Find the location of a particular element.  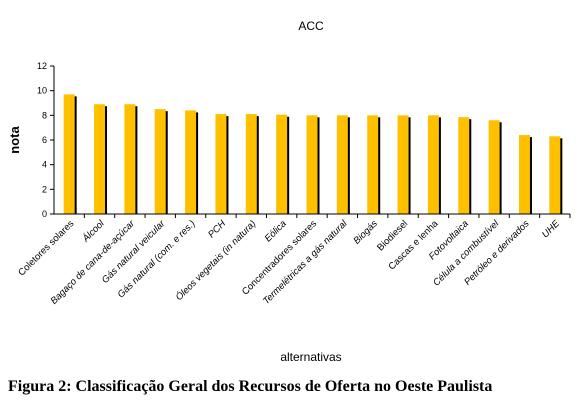

y-tick-label: 10 is located at coordinates (42, 91).